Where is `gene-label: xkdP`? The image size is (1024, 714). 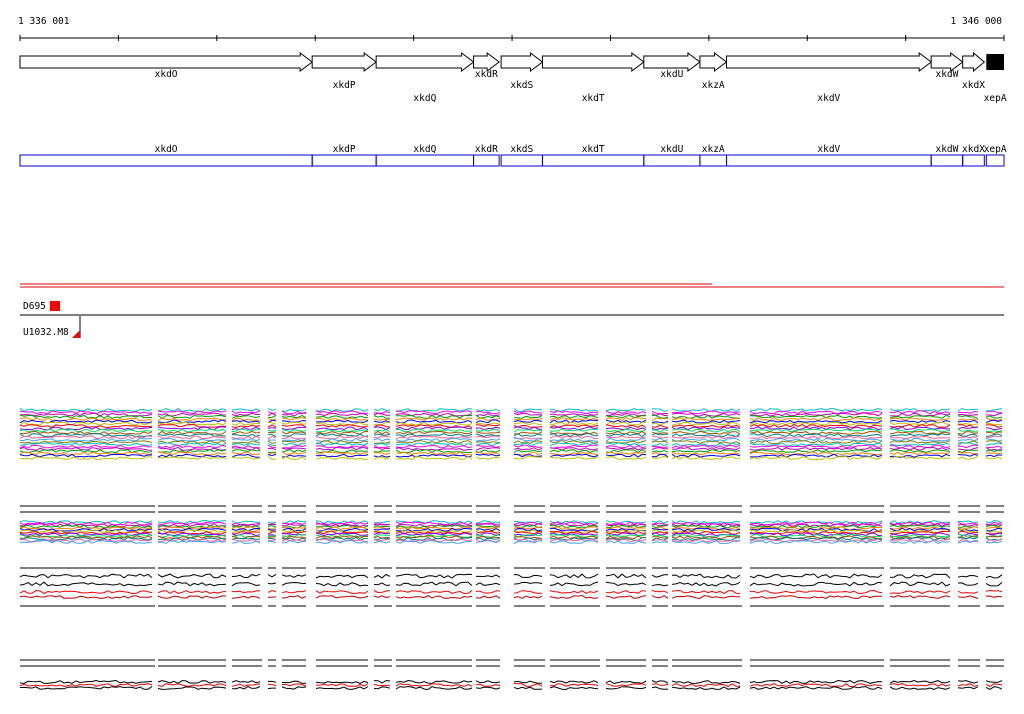 gene-label: xkdP is located at coordinates (344, 85).